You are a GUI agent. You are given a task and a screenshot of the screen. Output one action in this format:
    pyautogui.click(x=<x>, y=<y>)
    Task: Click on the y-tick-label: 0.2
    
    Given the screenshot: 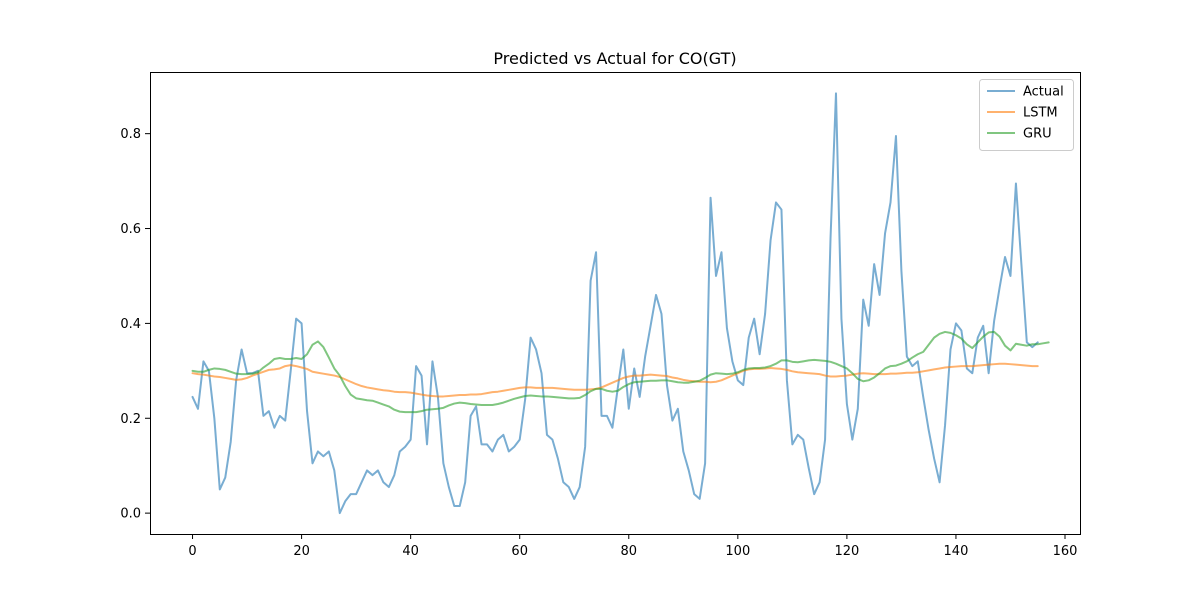 What is the action you would take?
    pyautogui.click(x=130, y=419)
    